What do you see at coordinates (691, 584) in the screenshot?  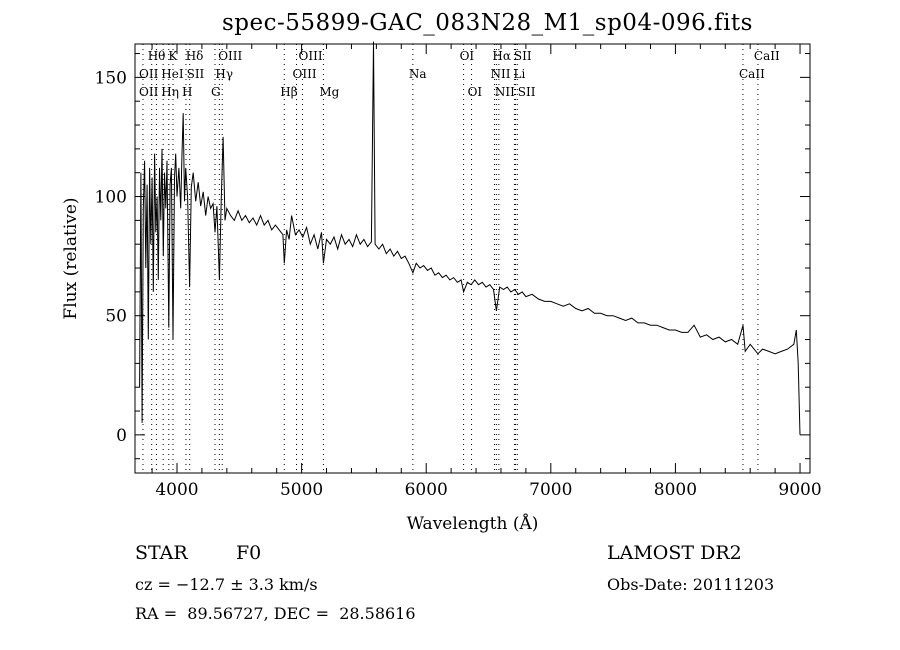 I see `obs-date: Obs-Date: 20111203` at bounding box center [691, 584].